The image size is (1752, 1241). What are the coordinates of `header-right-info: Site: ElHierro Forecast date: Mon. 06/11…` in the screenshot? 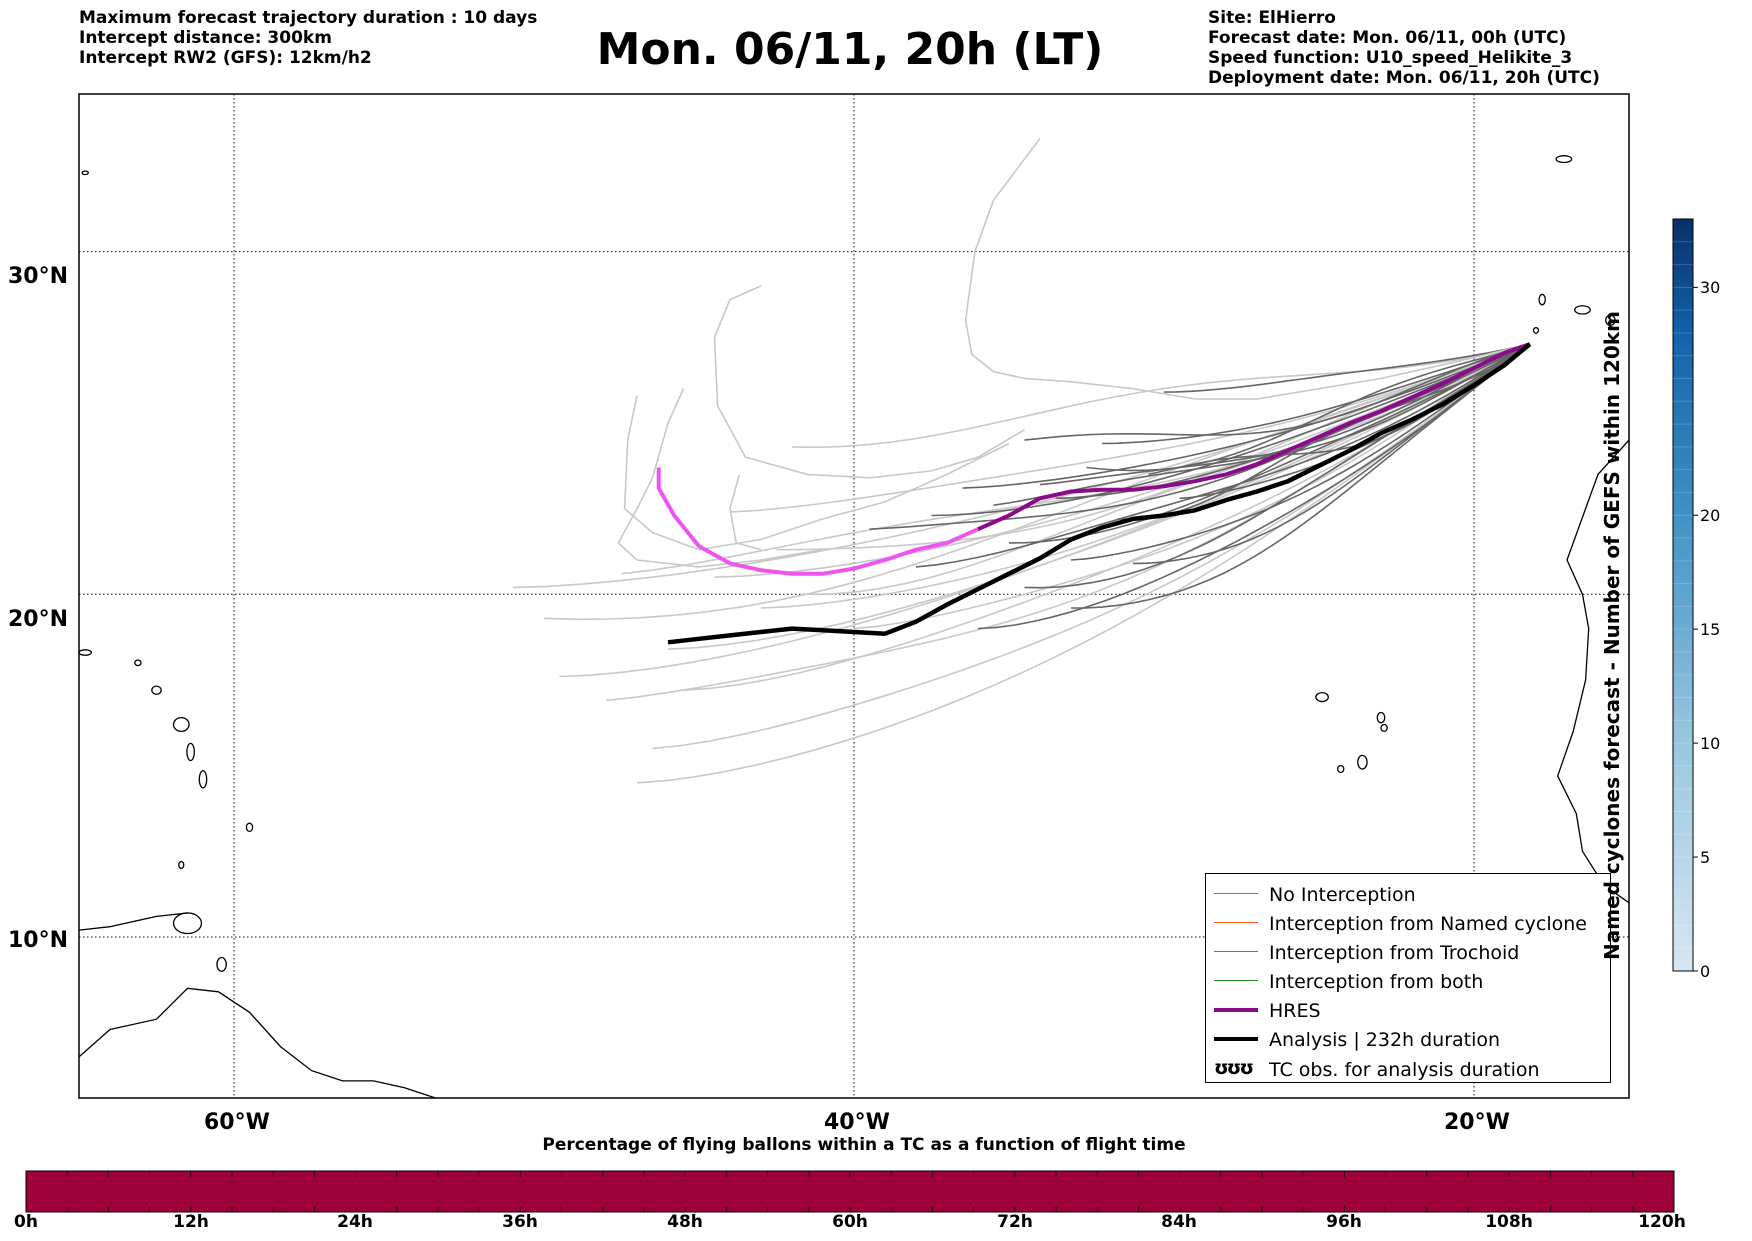 It's located at (1404, 48).